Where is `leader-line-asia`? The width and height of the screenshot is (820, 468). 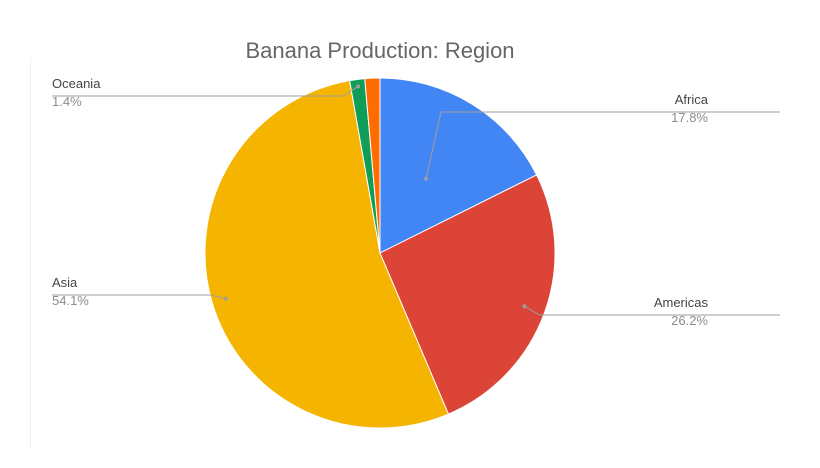
leader-line-asia is located at coordinates (139, 297).